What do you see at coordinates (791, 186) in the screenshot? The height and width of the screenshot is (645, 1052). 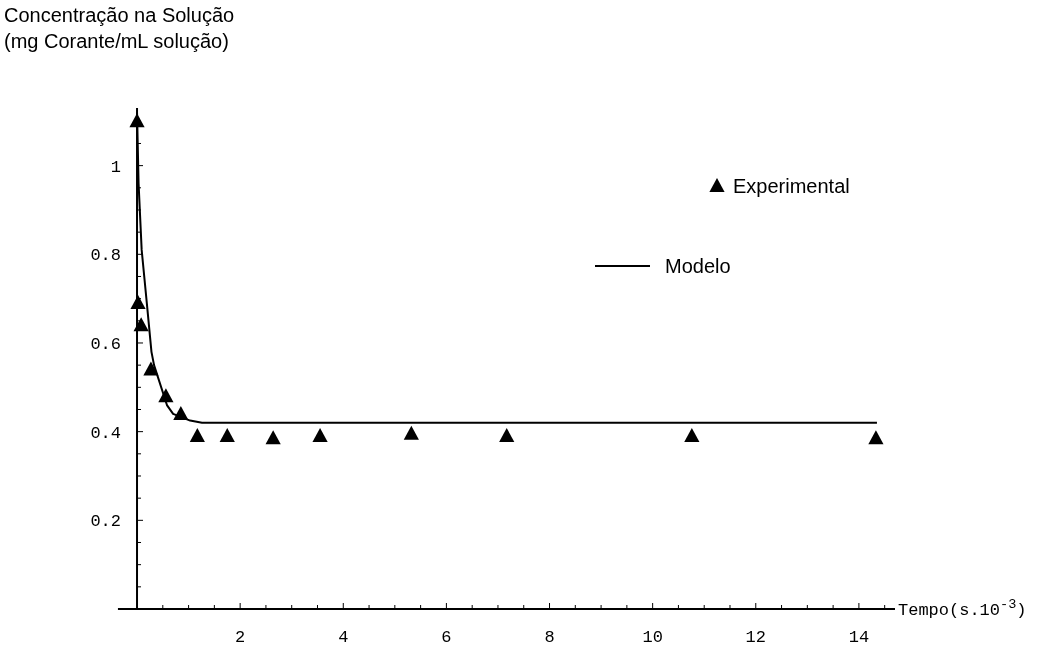 I see `legend-label: Experimental` at bounding box center [791, 186].